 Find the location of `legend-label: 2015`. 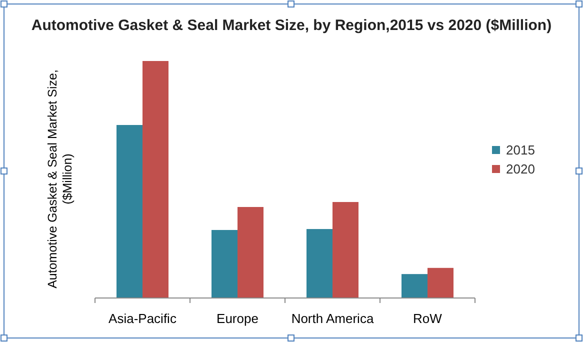

legend-label: 2015 is located at coordinates (520, 150).